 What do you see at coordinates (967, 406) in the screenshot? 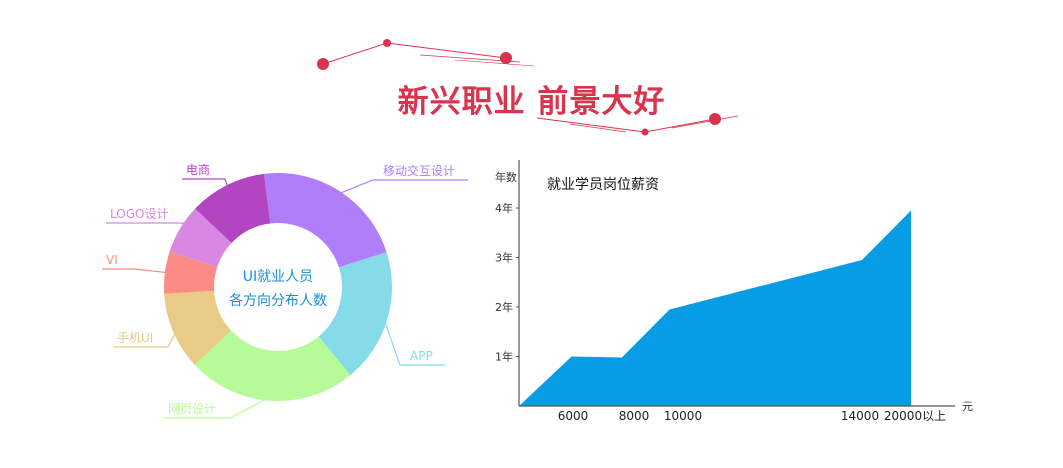
I see `x-axis-label: 元` at bounding box center [967, 406].